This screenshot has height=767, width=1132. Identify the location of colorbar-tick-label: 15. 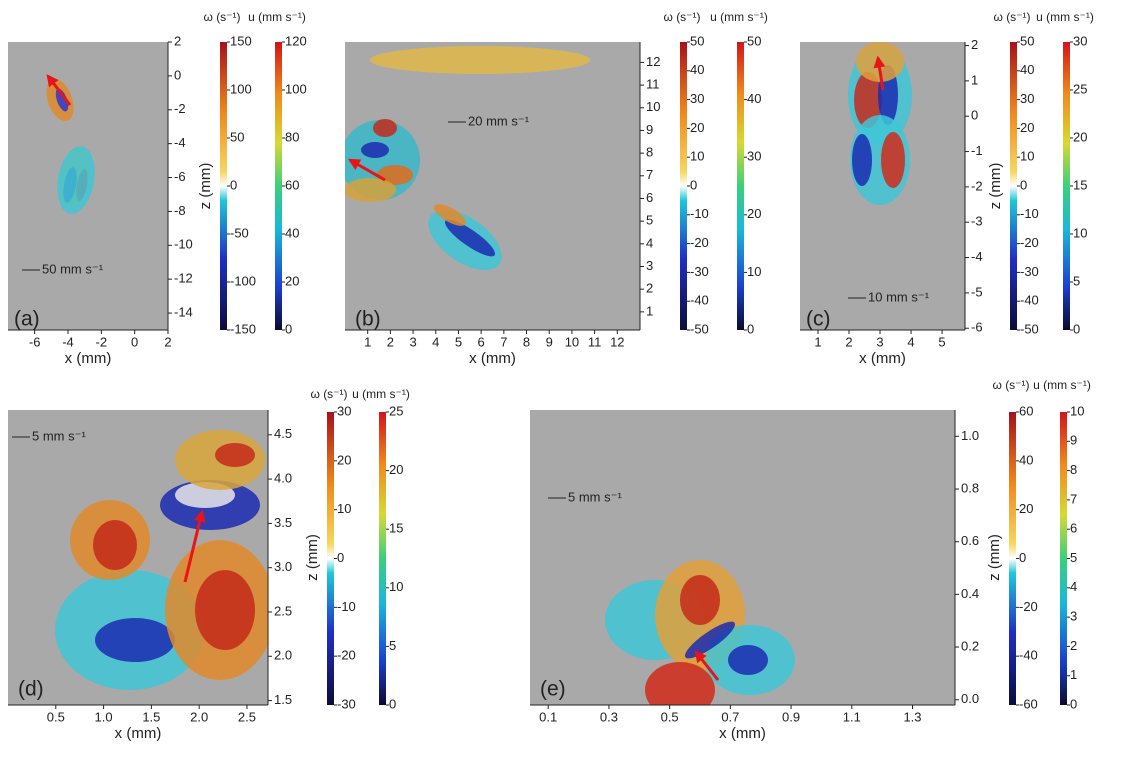
(1080, 184).